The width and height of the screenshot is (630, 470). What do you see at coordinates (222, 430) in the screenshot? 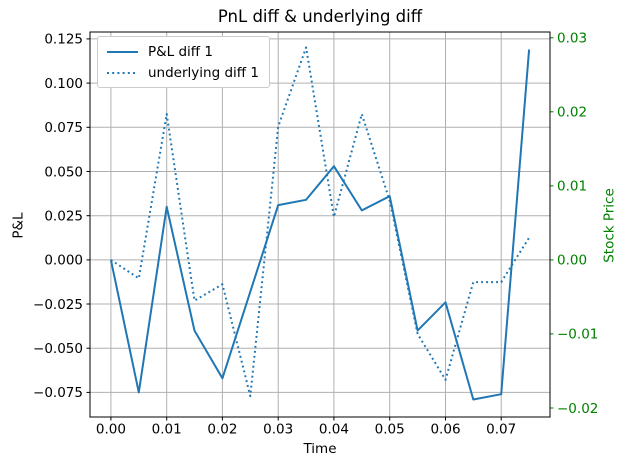
I see `x-tick-label: 0.02` at bounding box center [222, 430].